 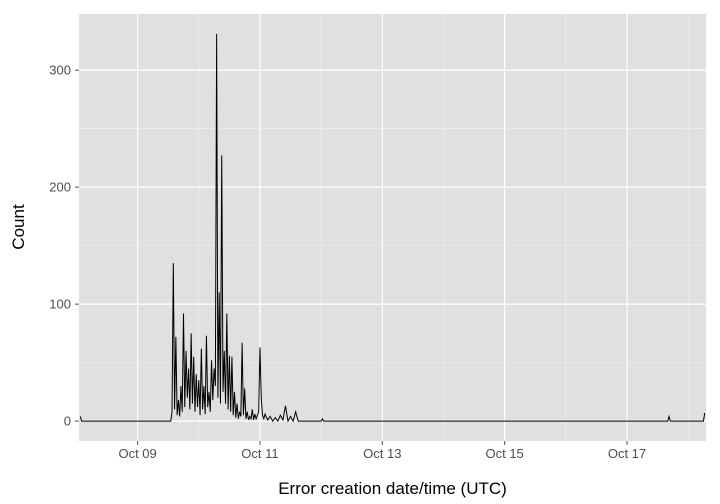 I want to click on x-tick-label: Oct 15, so click(x=504, y=453).